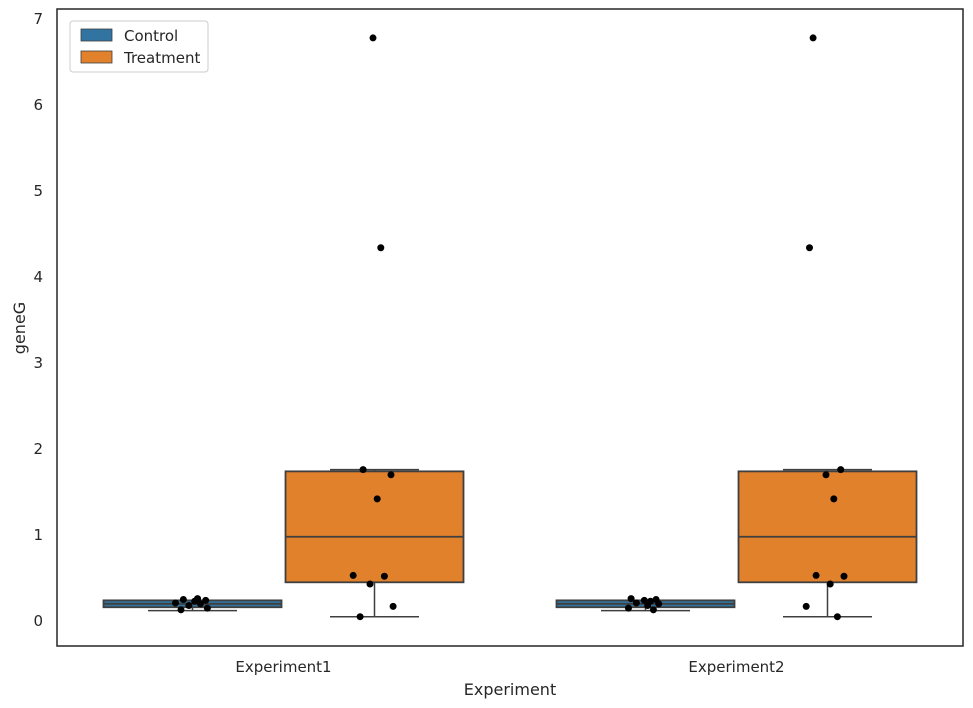 This screenshot has width=973, height=708. Describe the element at coordinates (161, 58) in the screenshot. I see `legend-label-treatment: Treatment` at that location.